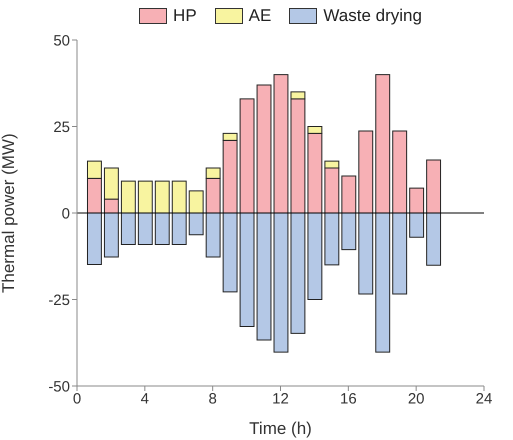 This screenshot has width=513, height=440. I want to click on y-axis-title: Thermal power (MW), so click(9, 213).